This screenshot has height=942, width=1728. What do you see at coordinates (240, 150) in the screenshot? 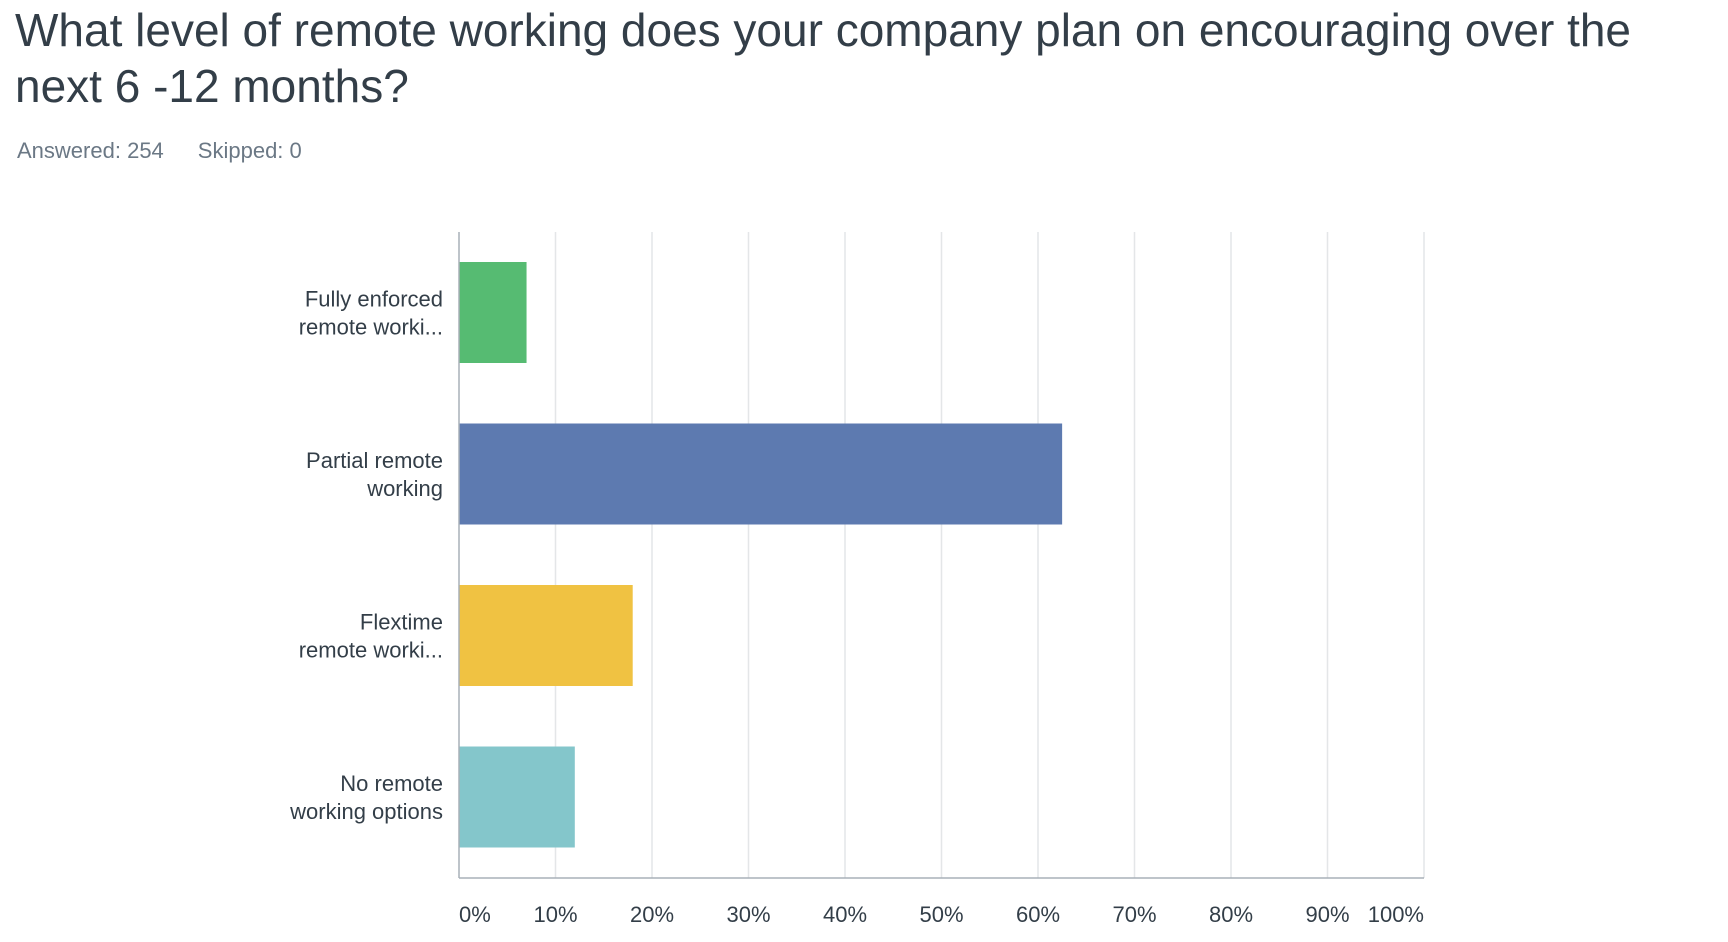
I see `skipped-label: Skipped:` at bounding box center [240, 150].